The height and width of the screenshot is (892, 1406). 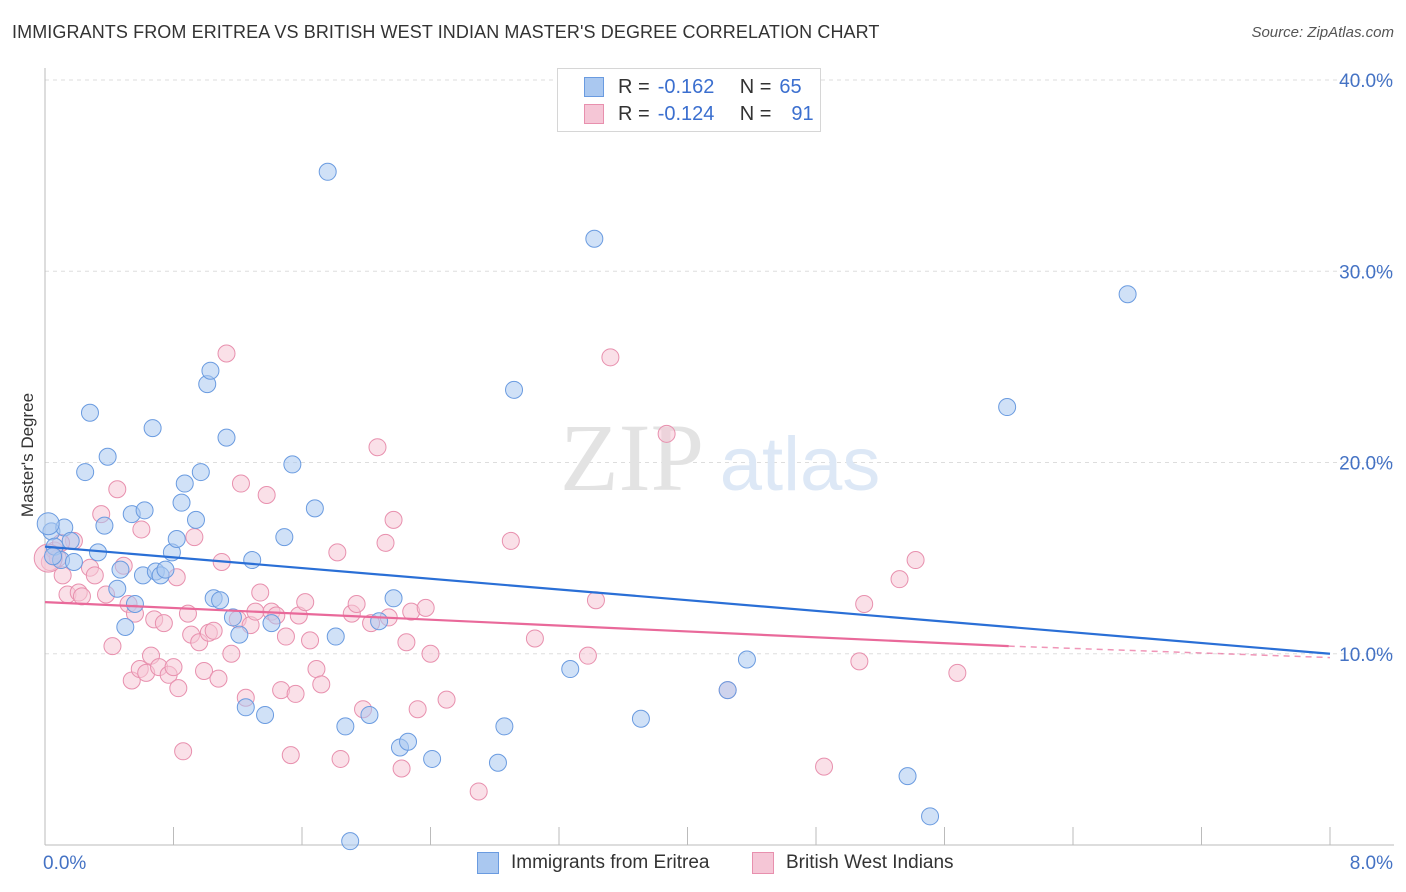 What do you see at coordinates (686, 113) in the screenshot?
I see `r-value: -0.124` at bounding box center [686, 113].